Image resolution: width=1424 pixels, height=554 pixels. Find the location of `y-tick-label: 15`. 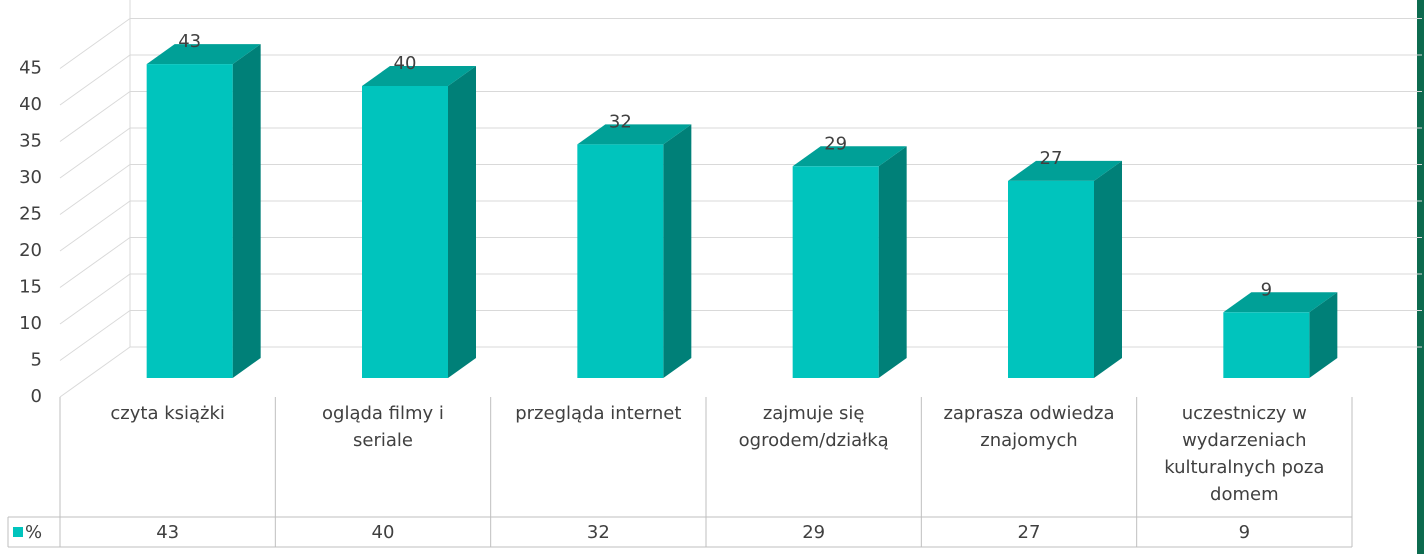

y-tick-label: 15 is located at coordinates (30, 287).